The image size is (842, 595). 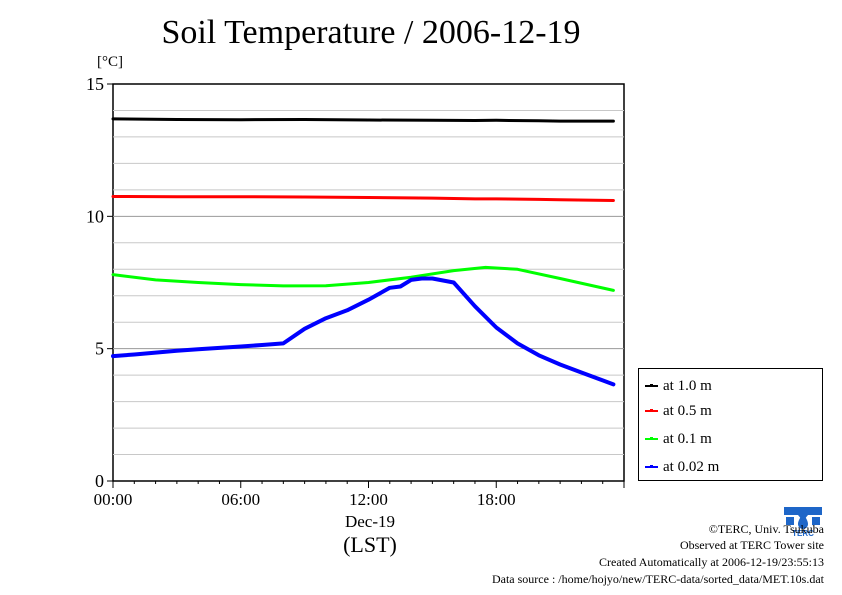 What do you see at coordinates (803, 520) in the screenshot?
I see `terc-logo-icon: TERC` at bounding box center [803, 520].